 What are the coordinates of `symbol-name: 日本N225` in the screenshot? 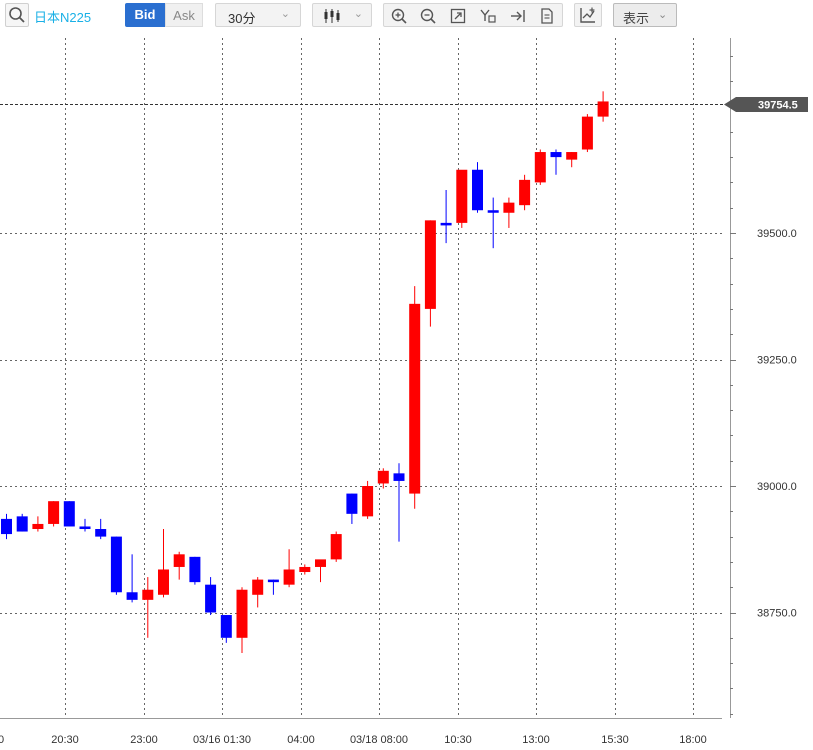 It's located at (63, 17).